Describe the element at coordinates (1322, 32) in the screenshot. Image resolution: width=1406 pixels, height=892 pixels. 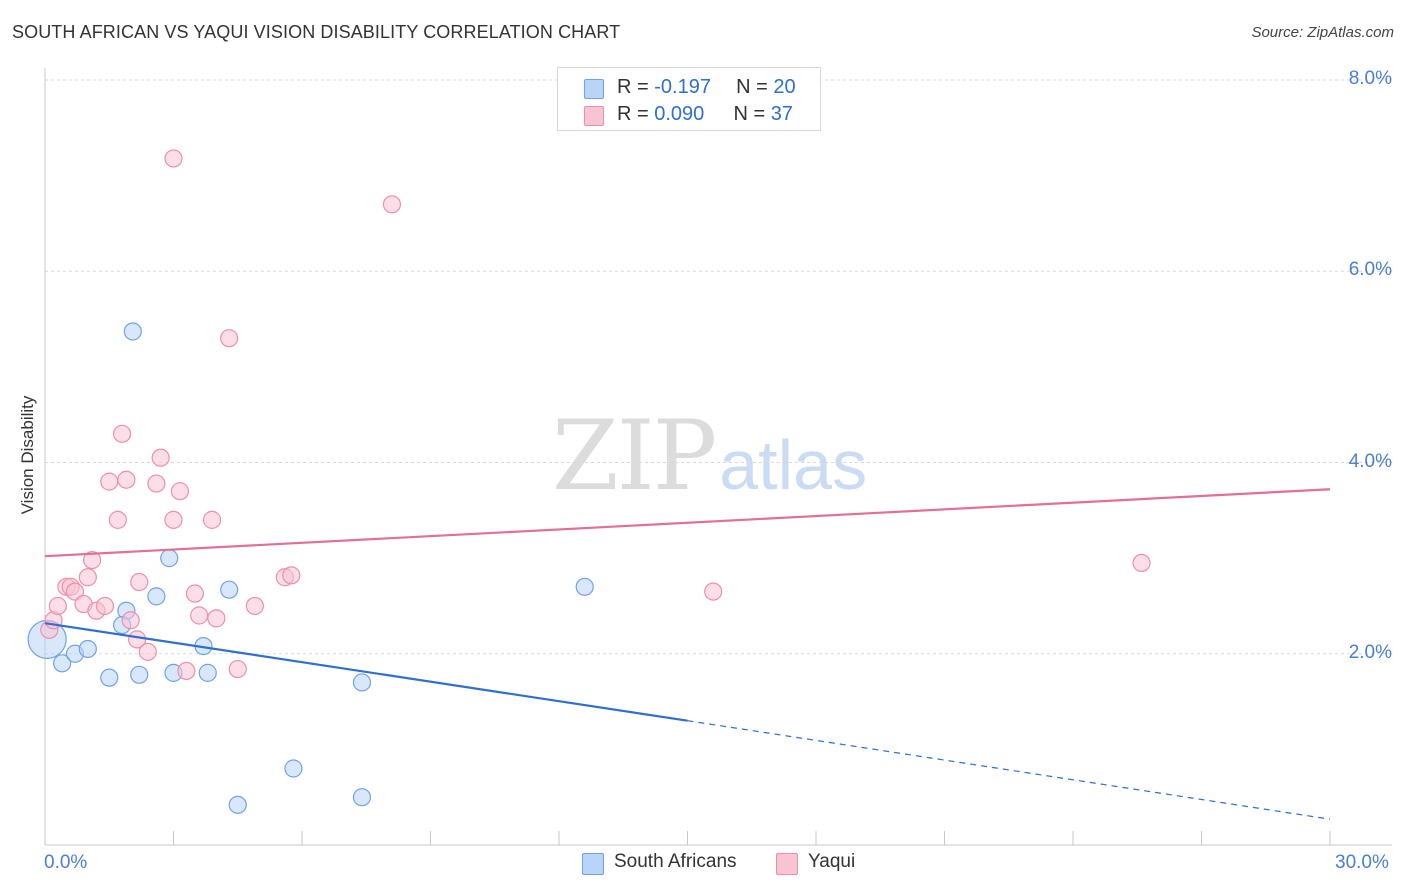
I see `source-label: Source: ZipAtlas.com` at that location.